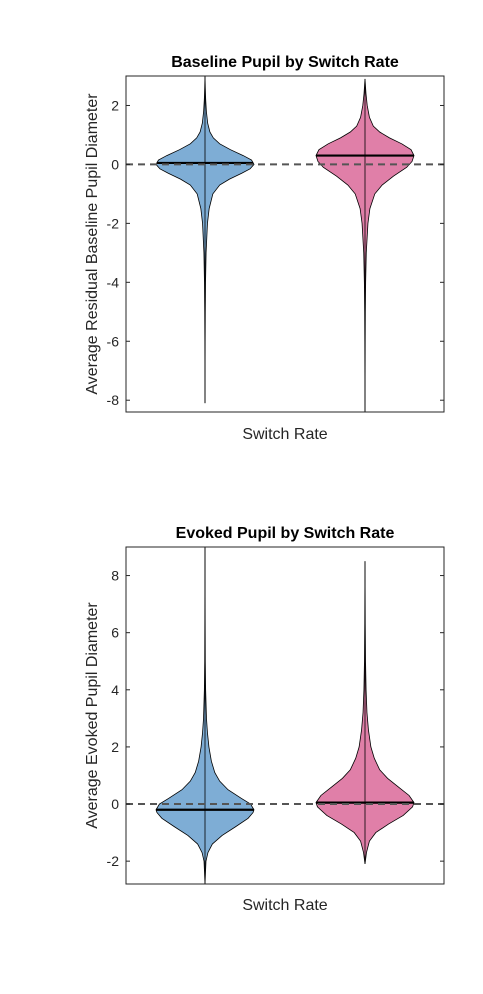  I want to click on y-tick-label: -8, so click(113, 400).